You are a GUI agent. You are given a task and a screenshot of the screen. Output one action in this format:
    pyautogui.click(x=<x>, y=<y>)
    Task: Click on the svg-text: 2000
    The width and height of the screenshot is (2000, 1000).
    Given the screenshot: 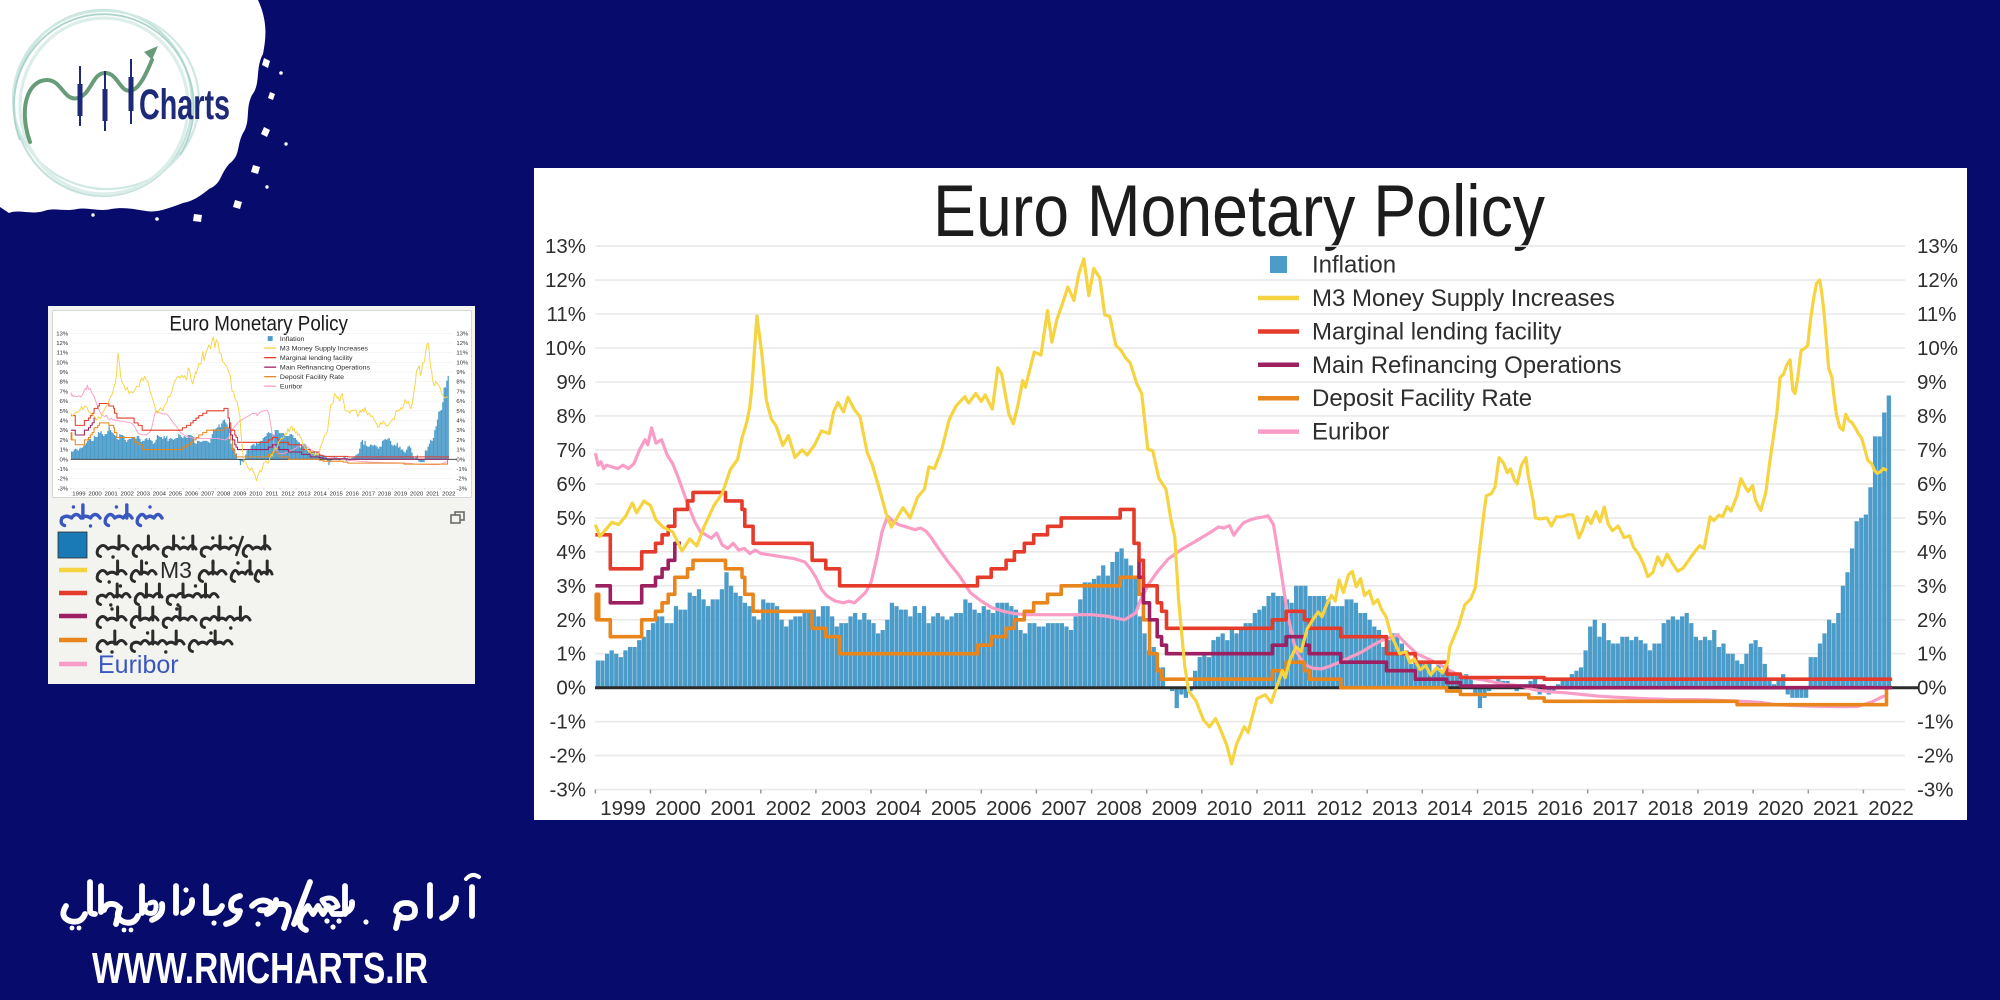 What is the action you would take?
    pyautogui.click(x=678, y=808)
    